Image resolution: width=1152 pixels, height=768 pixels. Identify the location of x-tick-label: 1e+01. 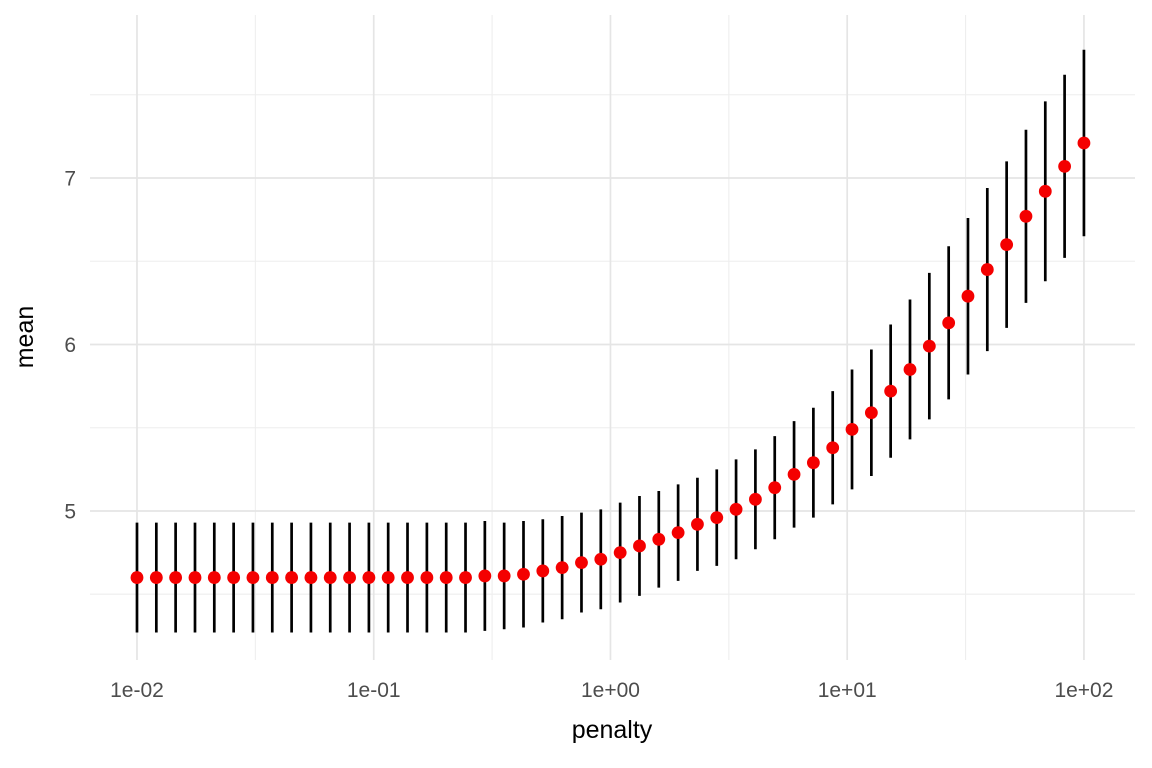
(847, 690).